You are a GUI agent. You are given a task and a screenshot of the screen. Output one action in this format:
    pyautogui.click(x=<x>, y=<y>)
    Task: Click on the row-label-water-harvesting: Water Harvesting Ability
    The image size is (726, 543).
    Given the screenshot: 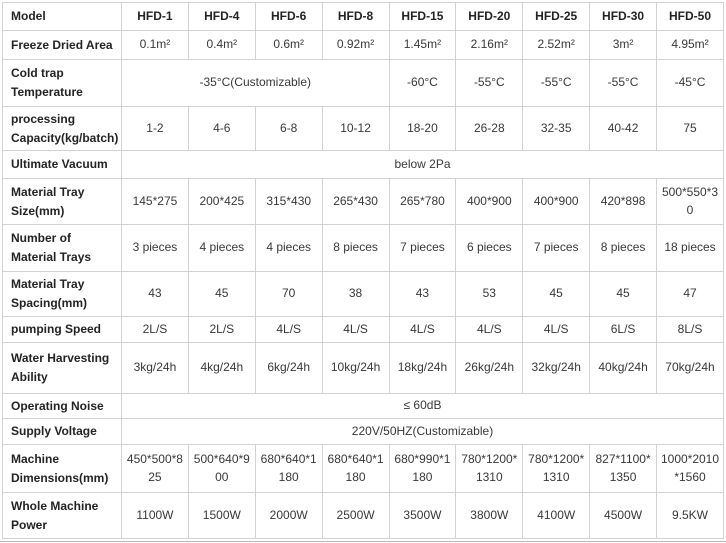 What is the action you would take?
    pyautogui.click(x=62, y=368)
    